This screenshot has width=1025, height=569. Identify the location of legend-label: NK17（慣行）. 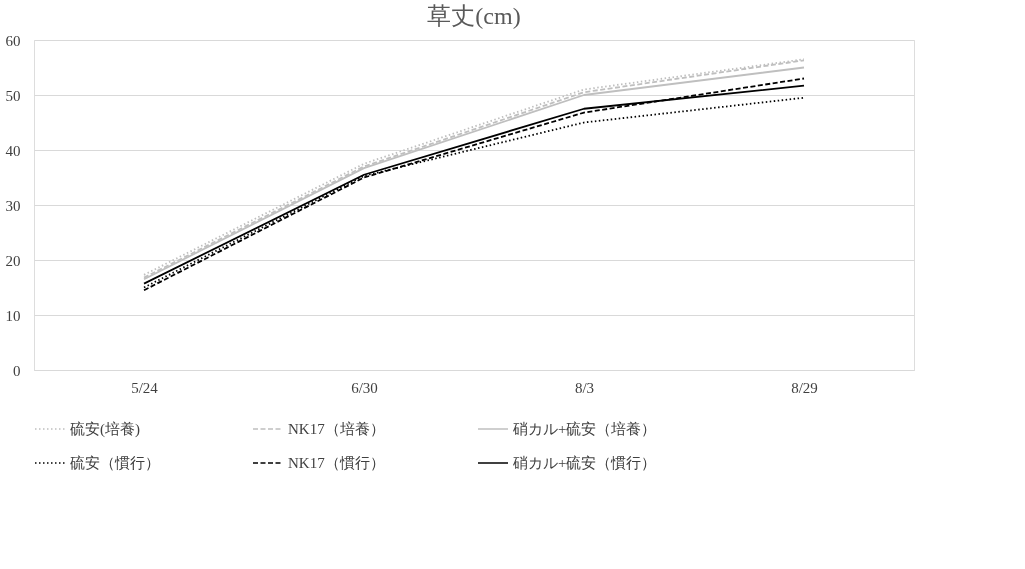
(336, 463).